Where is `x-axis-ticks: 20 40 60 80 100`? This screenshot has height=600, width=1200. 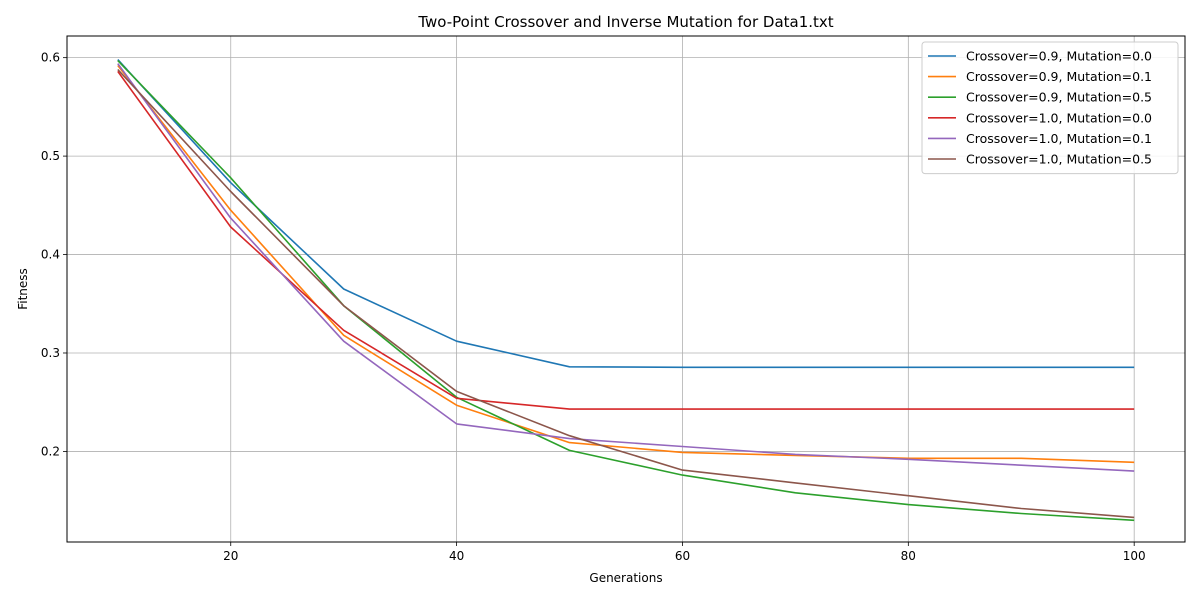
x-axis-ticks: 20 40 60 80 100 is located at coordinates (684, 552).